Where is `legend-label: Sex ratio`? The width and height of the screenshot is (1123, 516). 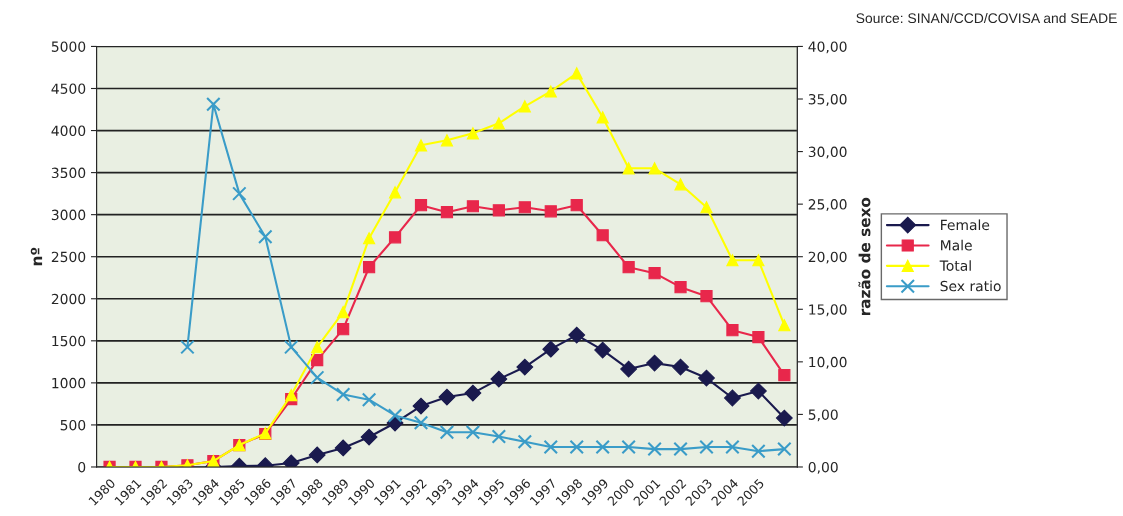 legend-label: Sex ratio is located at coordinates (970, 286).